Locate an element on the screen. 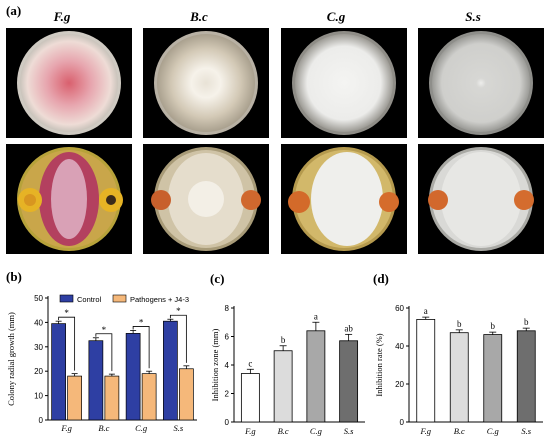 Image resolution: width=550 pixels, height=437 pixels. panel-a-letter: (a) is located at coordinates (14, 10).